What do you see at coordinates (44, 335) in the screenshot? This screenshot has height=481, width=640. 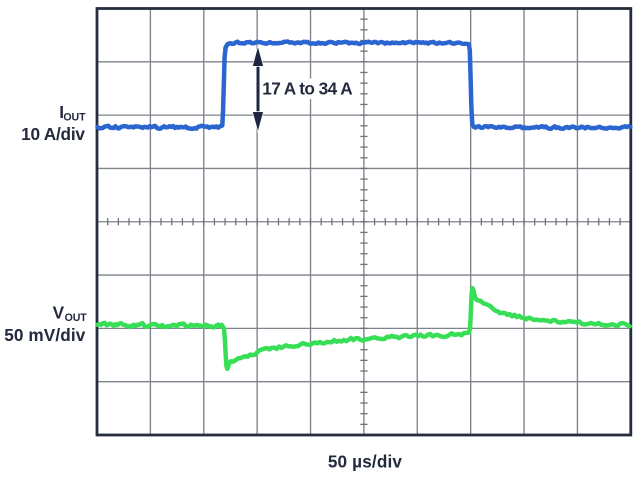 I see `svg-text: 50 mV/div` at bounding box center [44, 335].